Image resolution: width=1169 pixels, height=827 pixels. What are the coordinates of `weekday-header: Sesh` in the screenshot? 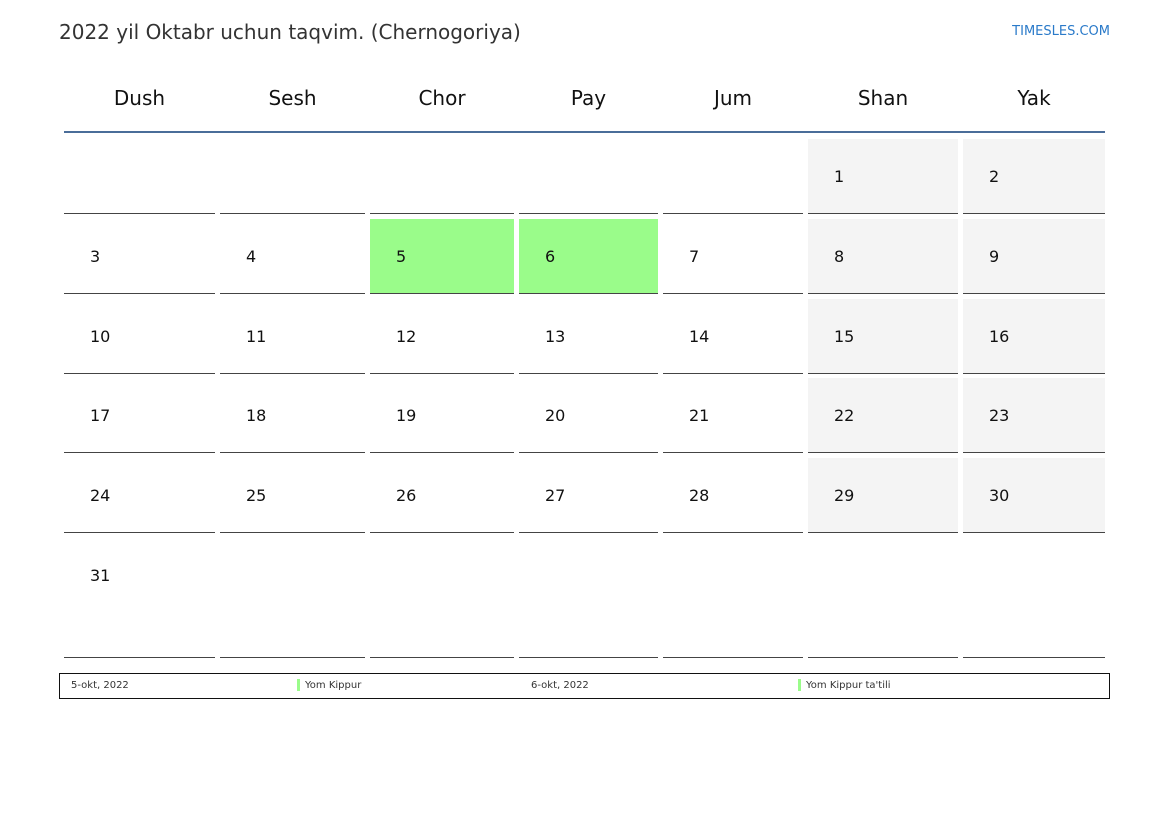 It's located at (292, 98).